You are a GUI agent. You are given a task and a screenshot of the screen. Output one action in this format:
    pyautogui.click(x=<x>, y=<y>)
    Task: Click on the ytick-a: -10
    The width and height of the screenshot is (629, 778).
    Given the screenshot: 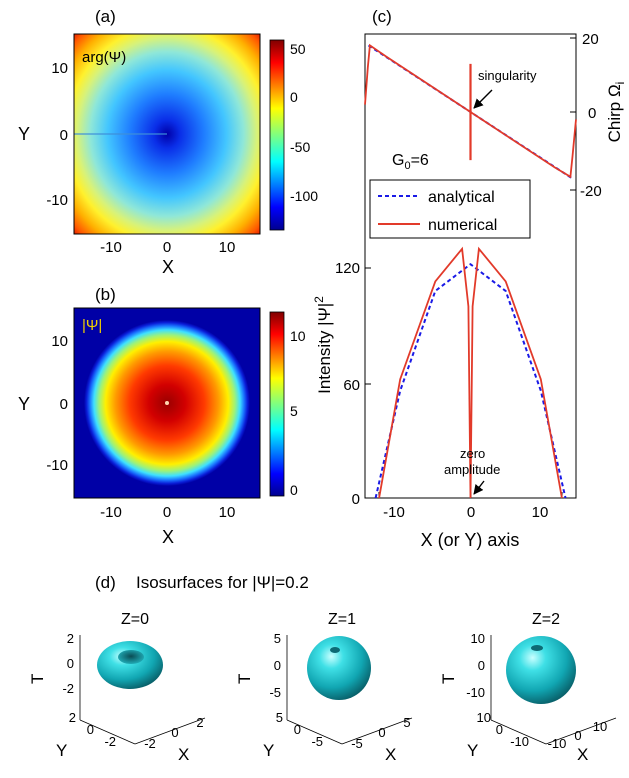 What is the action you would take?
    pyautogui.click(x=57, y=200)
    